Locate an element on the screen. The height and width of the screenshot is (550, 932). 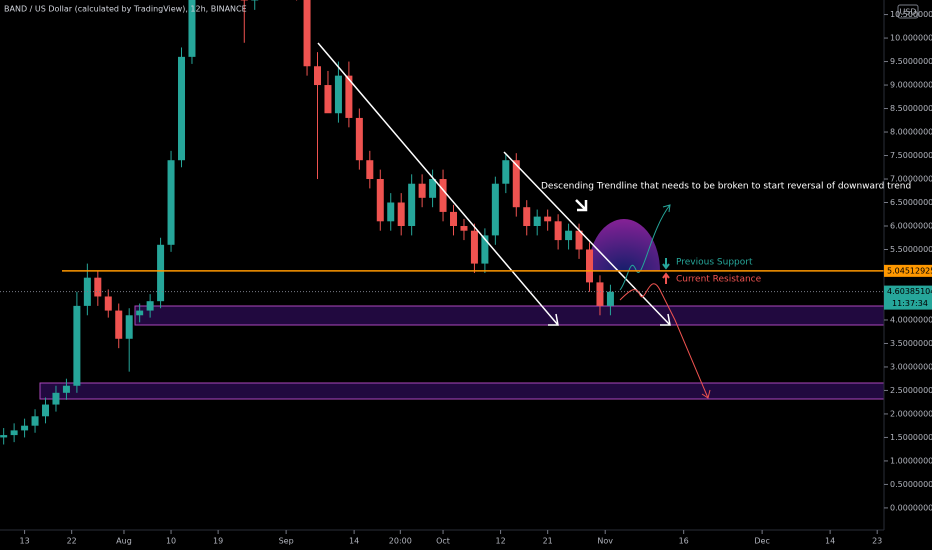
x-tick-label: Dec is located at coordinates (761, 541).